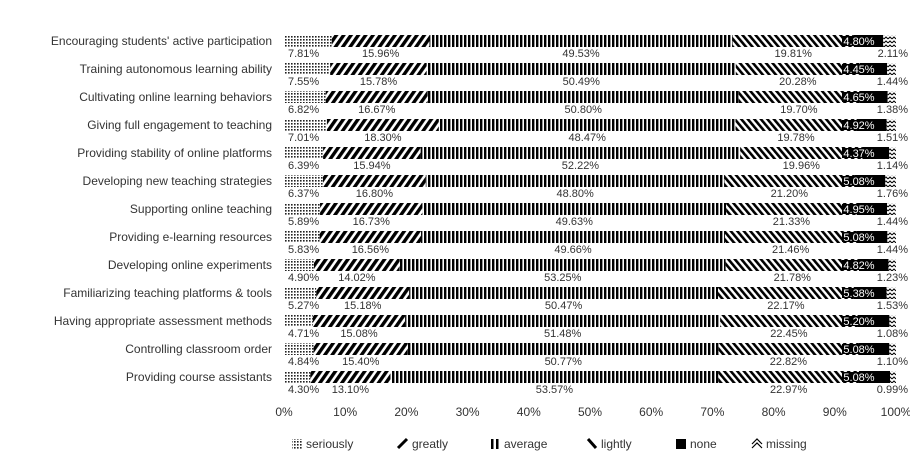 This screenshot has height=469, width=910. I want to click on value-label-lightly: 22.82%, so click(789, 362).